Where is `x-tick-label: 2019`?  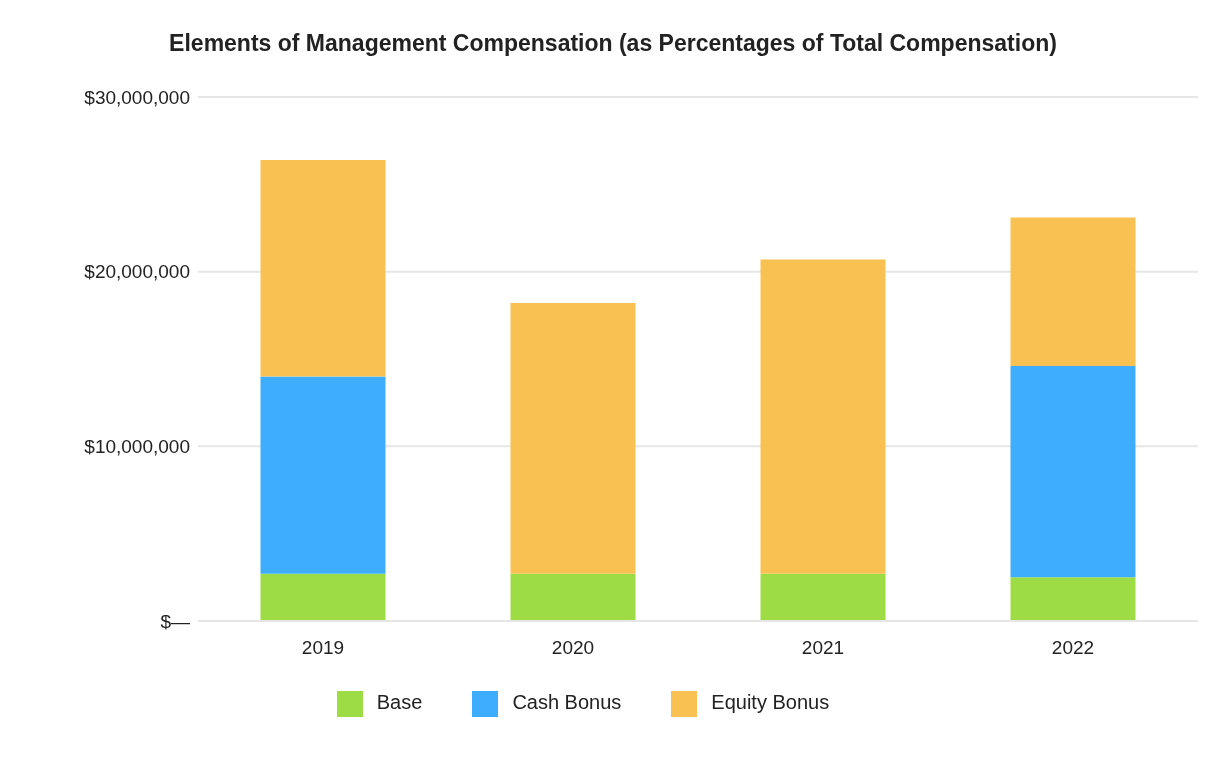 x-tick-label: 2019 is located at coordinates (323, 648).